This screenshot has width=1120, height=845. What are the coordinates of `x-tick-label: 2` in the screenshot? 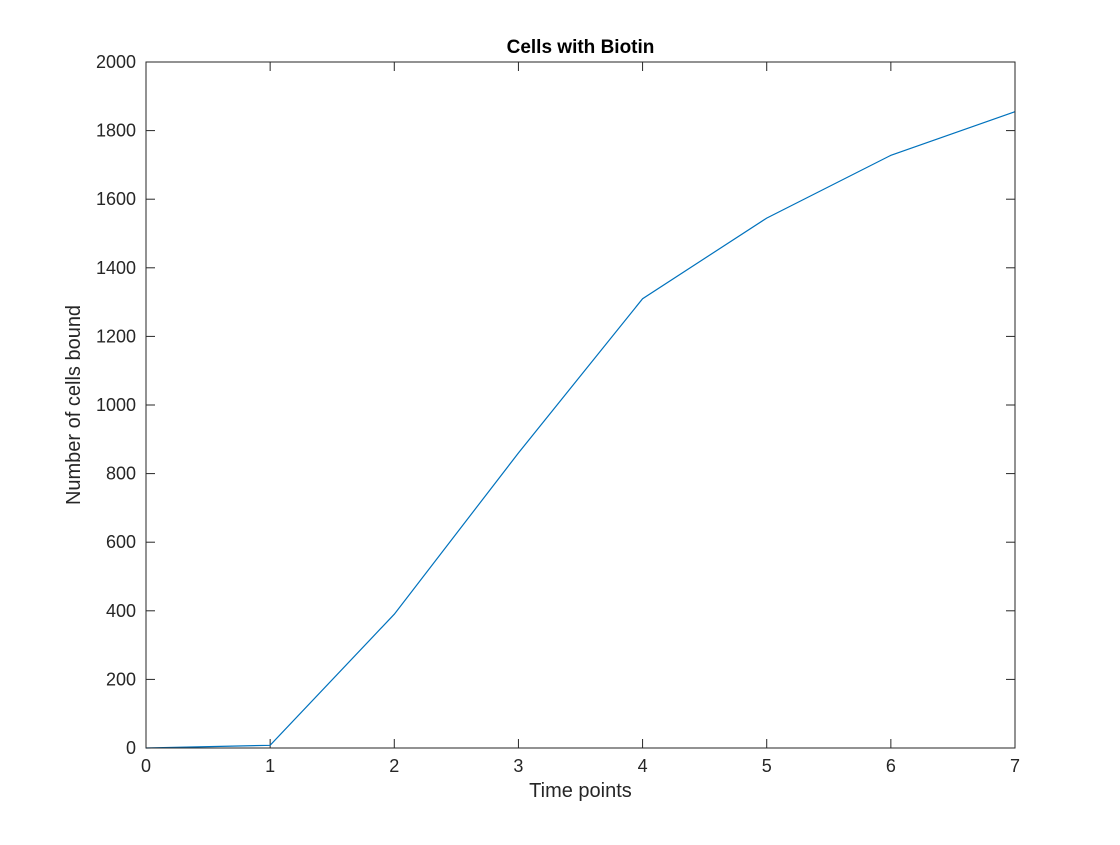 It's located at (394, 766).